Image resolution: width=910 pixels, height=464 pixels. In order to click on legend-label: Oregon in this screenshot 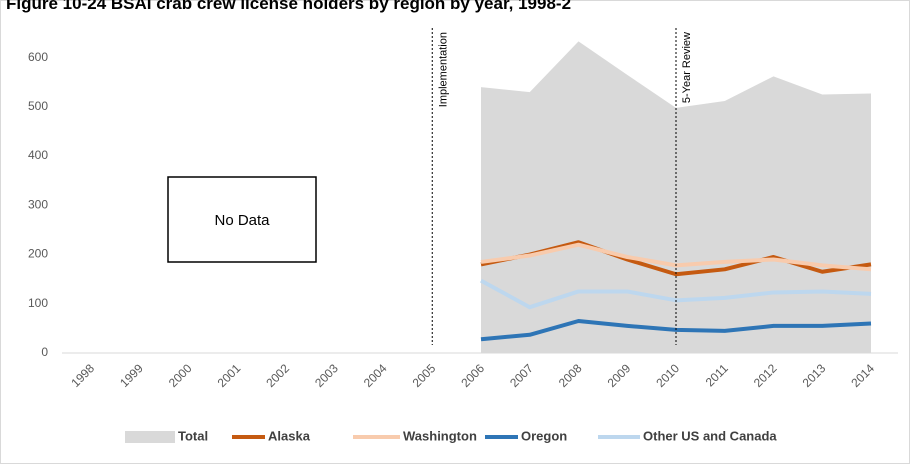, I will do `click(544, 435)`.